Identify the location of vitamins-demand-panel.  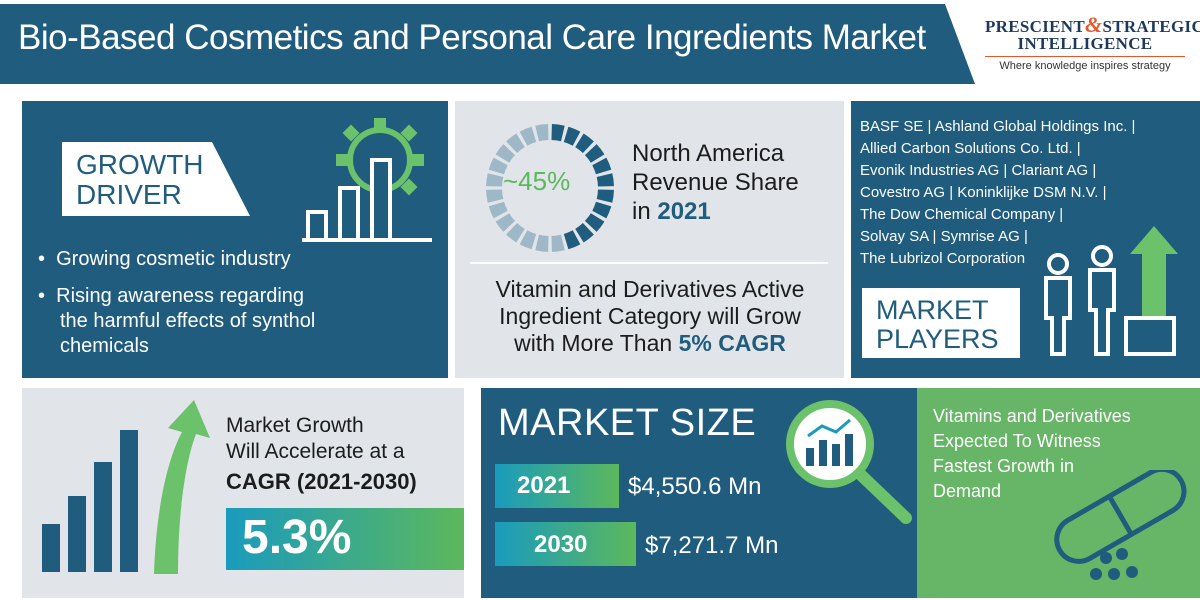
(1058, 493).